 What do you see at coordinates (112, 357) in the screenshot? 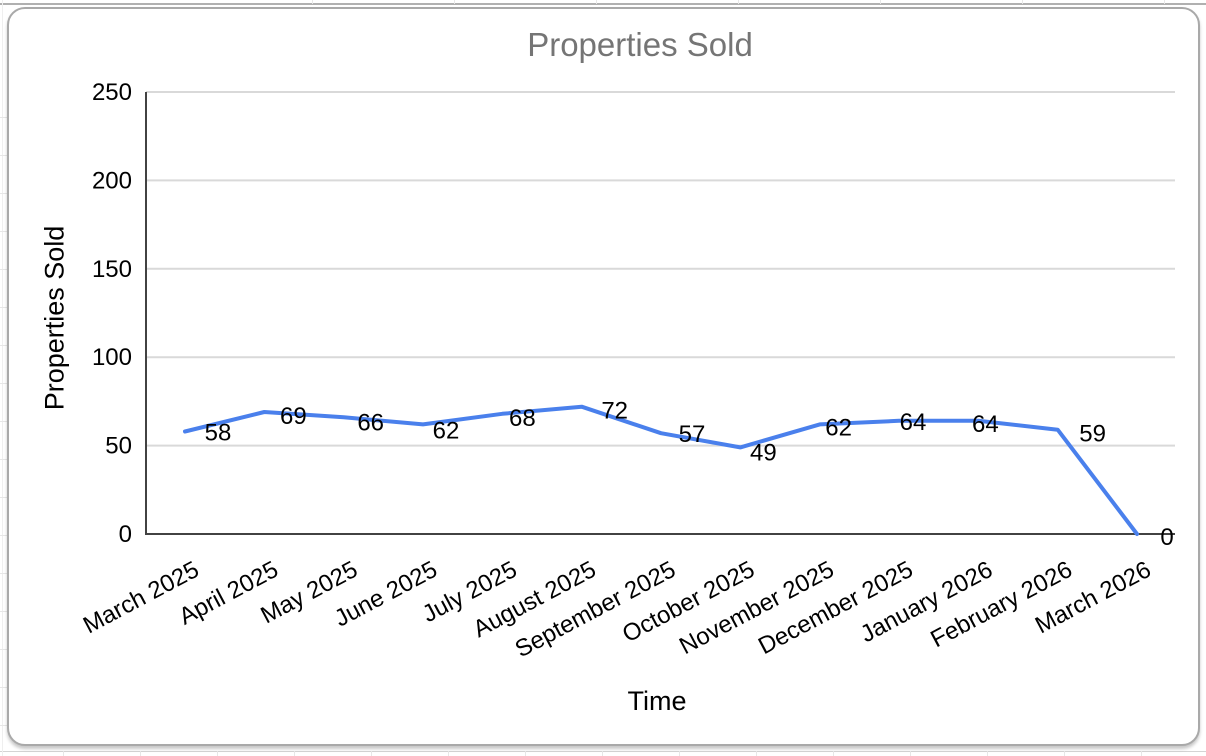
I see `y-tick-label: 100` at bounding box center [112, 357].